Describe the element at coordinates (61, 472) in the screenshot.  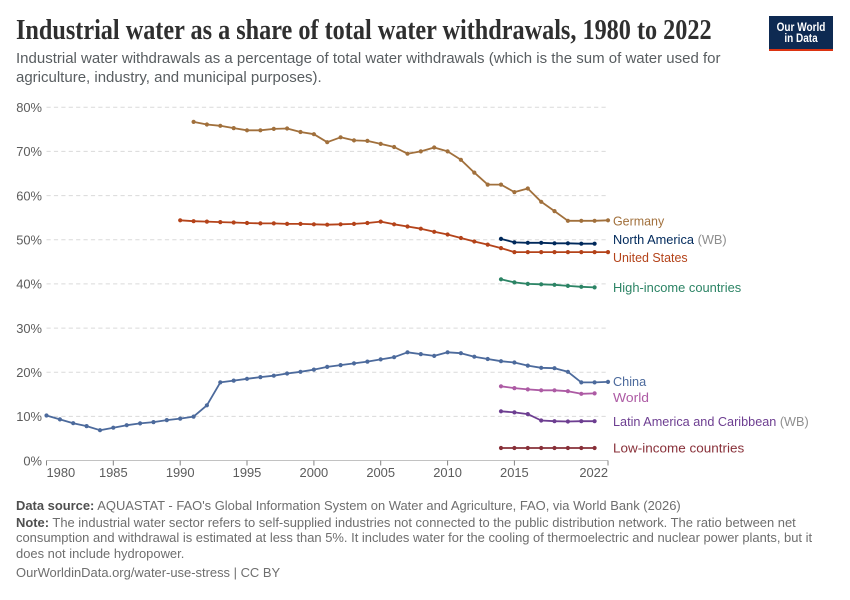
I see `svg-text: 1980` at that location.